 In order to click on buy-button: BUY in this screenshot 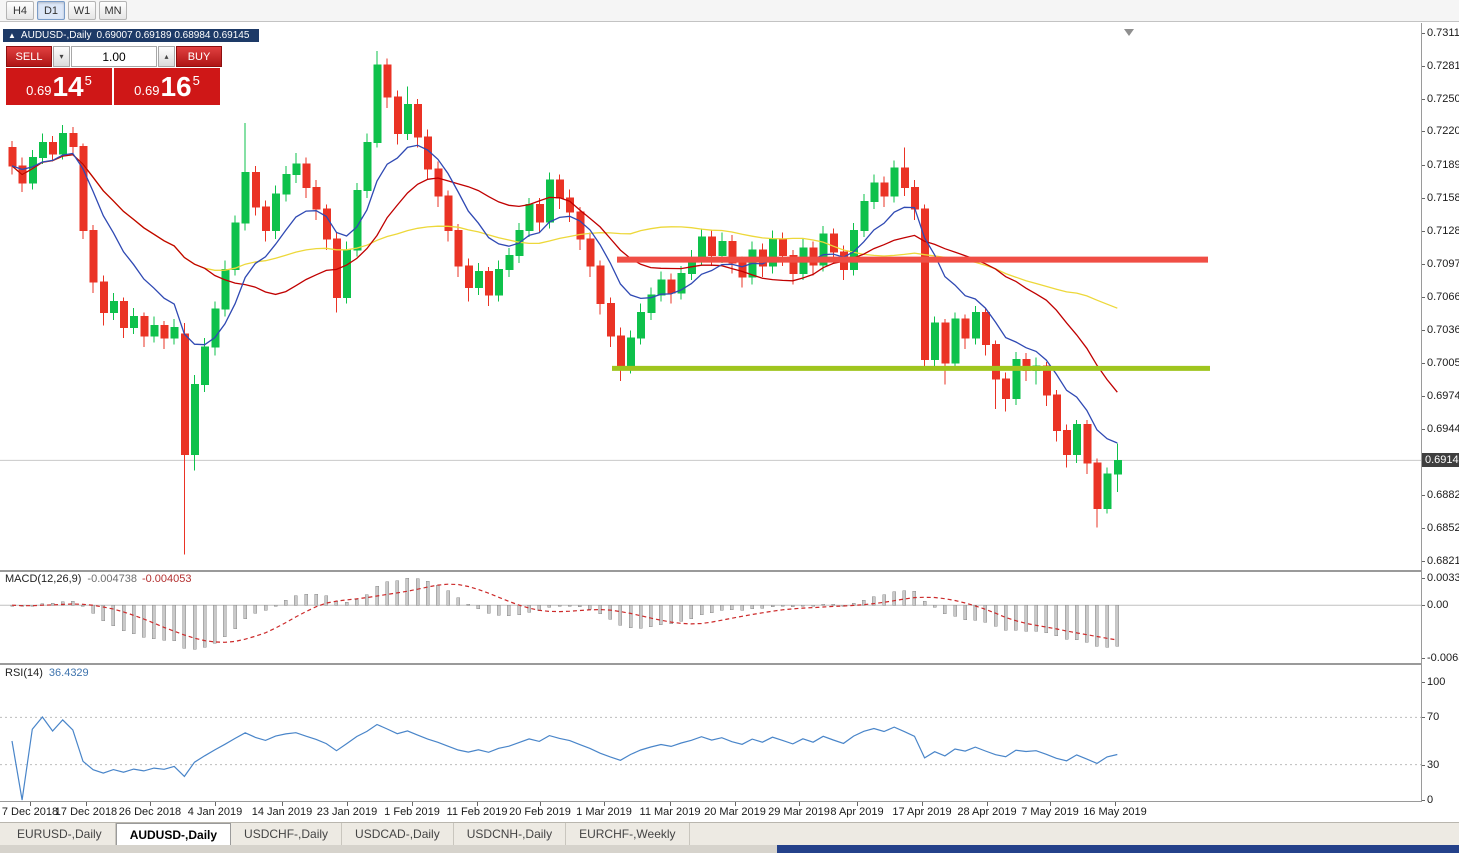, I will do `click(199, 56)`.